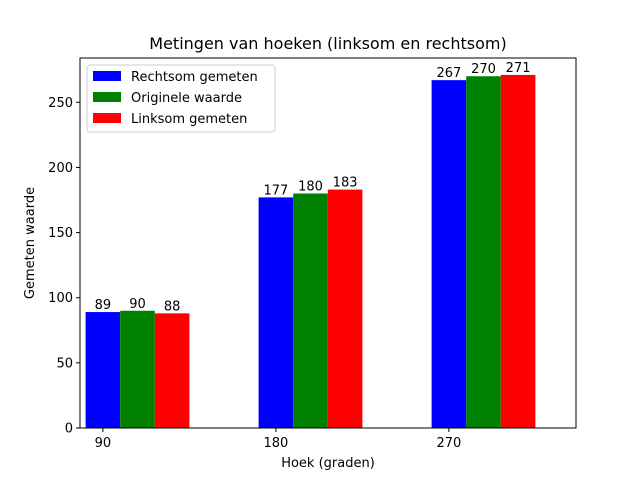  Describe the element at coordinates (275, 190) in the screenshot. I see `data-label: 177` at that location.